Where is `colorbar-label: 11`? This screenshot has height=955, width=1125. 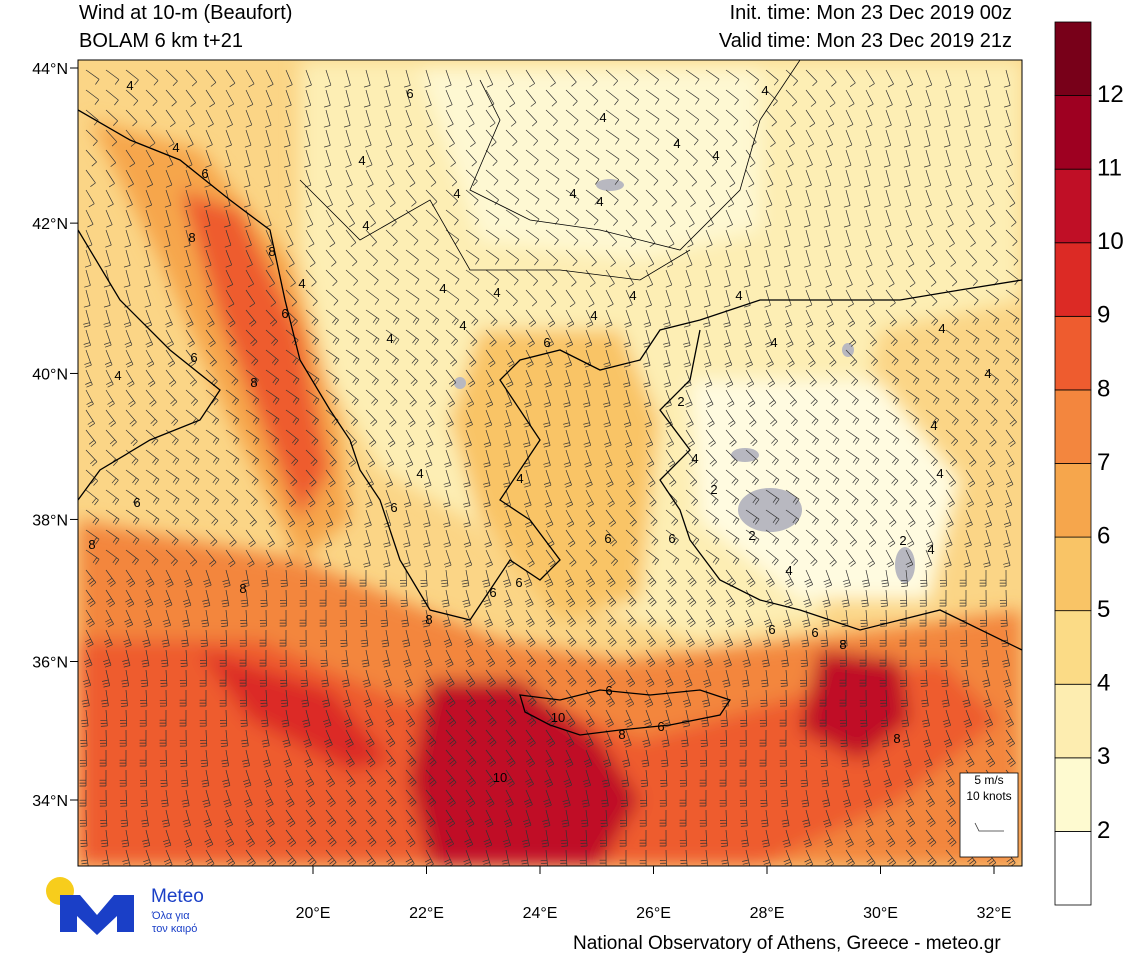 colorbar-label: 11 is located at coordinates (1109, 168).